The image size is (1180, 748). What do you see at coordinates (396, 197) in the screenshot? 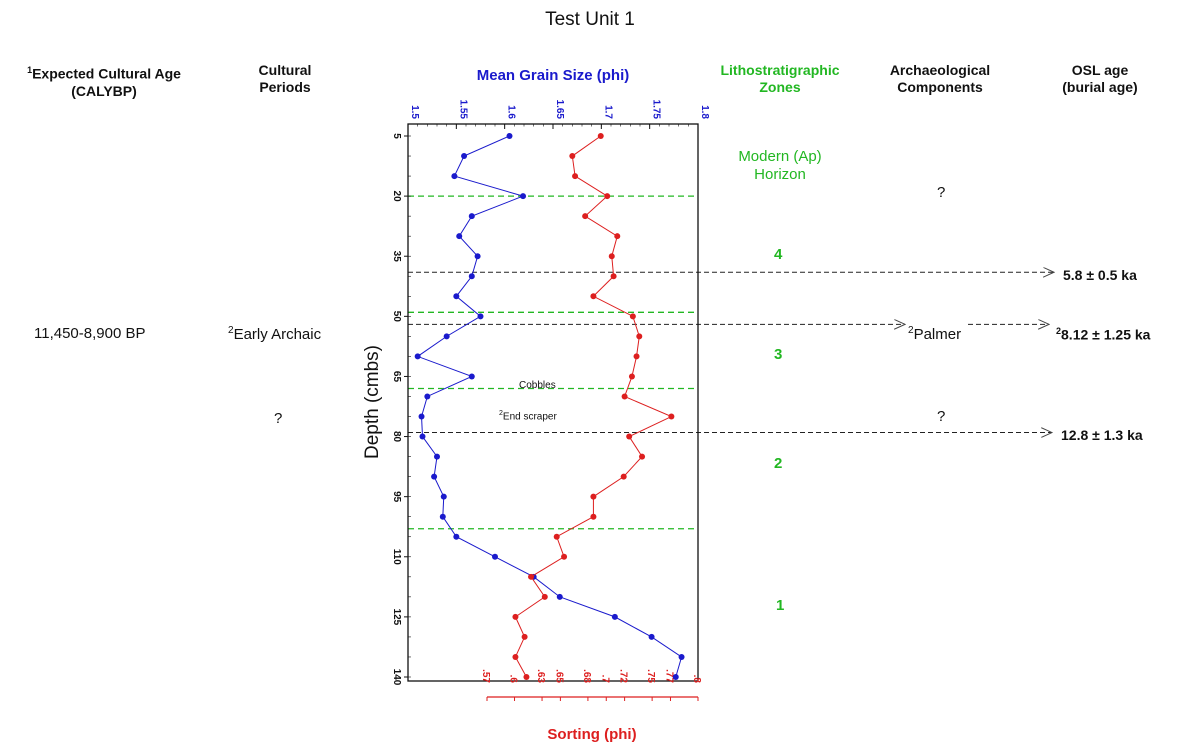
I see `depth-axis-tick-label: 20` at bounding box center [396, 197].